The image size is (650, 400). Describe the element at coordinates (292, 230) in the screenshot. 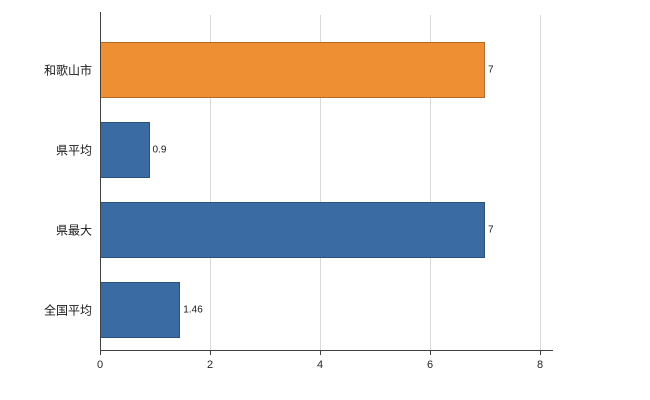

I see `bar-県最大` at that location.